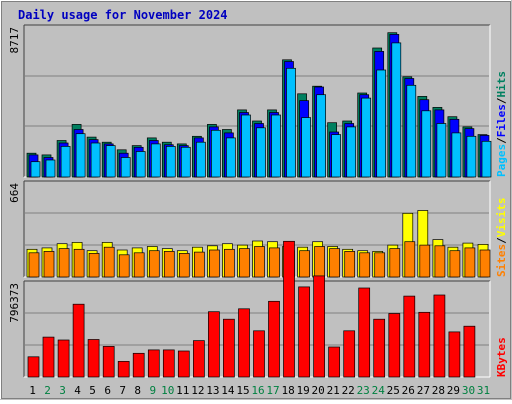 This screenshot has height=404, width=512. I want to click on x-tick-label-7: 7, so click(122, 390).